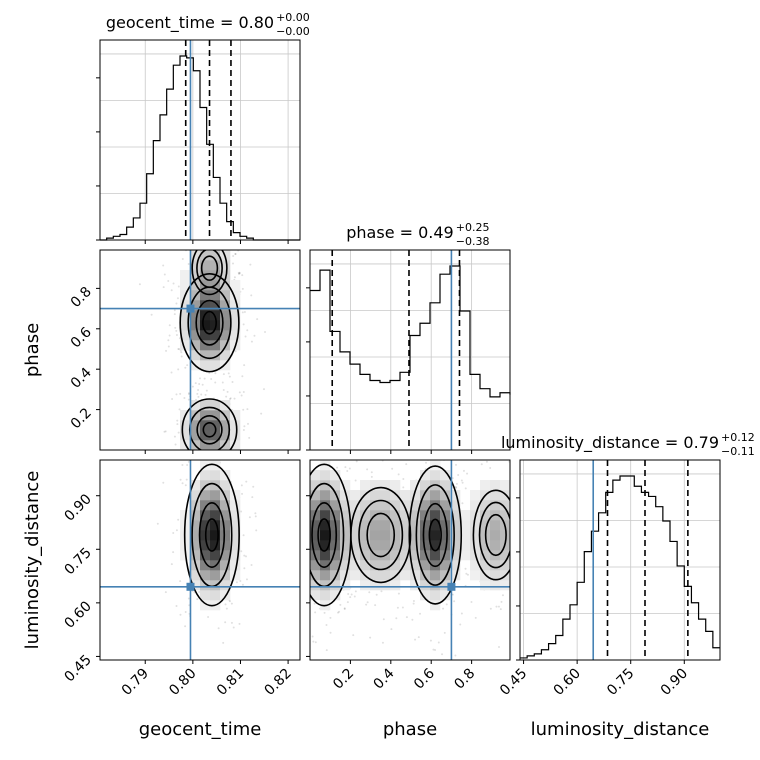  Describe the element at coordinates (77, 561) in the screenshot. I see `y-tick-label-luminosity-distance: 0.75` at that location.